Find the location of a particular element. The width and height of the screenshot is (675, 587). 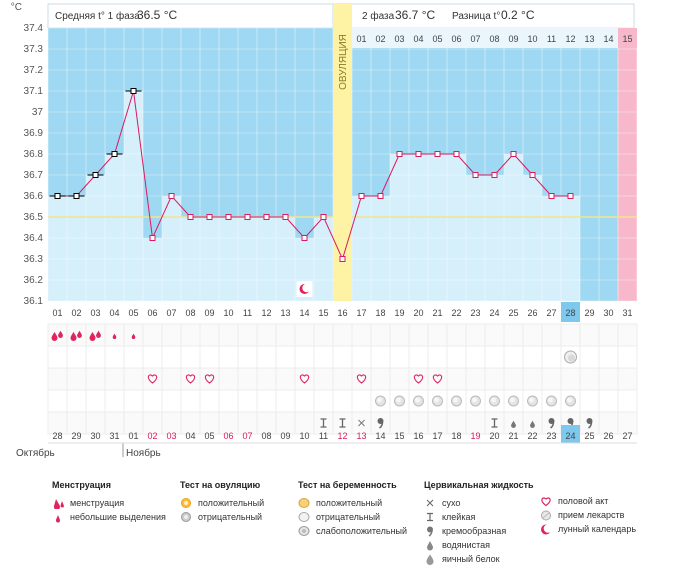

date-label: 20 is located at coordinates (494, 436).